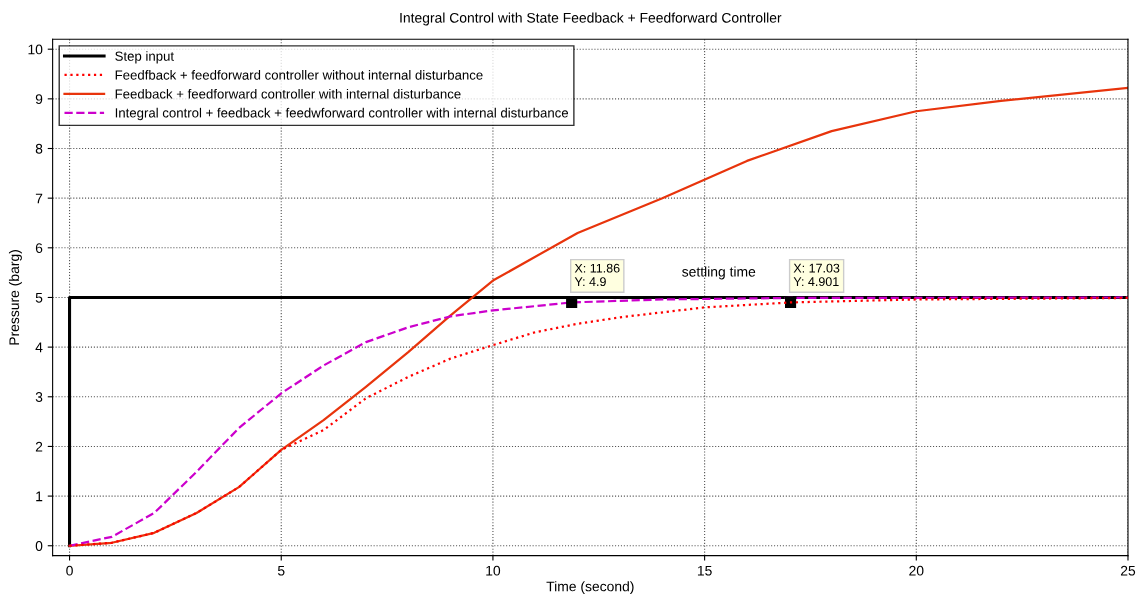 Image resolution: width=1144 pixels, height=604 pixels. I want to click on y-tick-label: 5, so click(39, 297).